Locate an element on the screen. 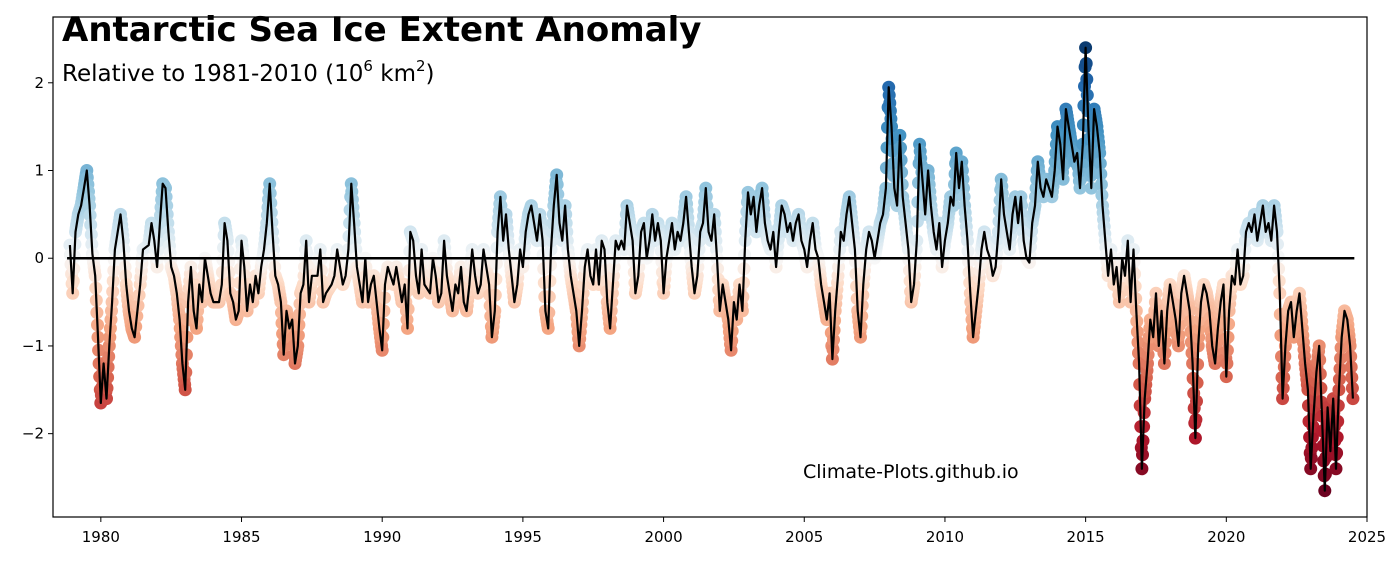  x-tick-label: 2025 is located at coordinates (1367, 537).